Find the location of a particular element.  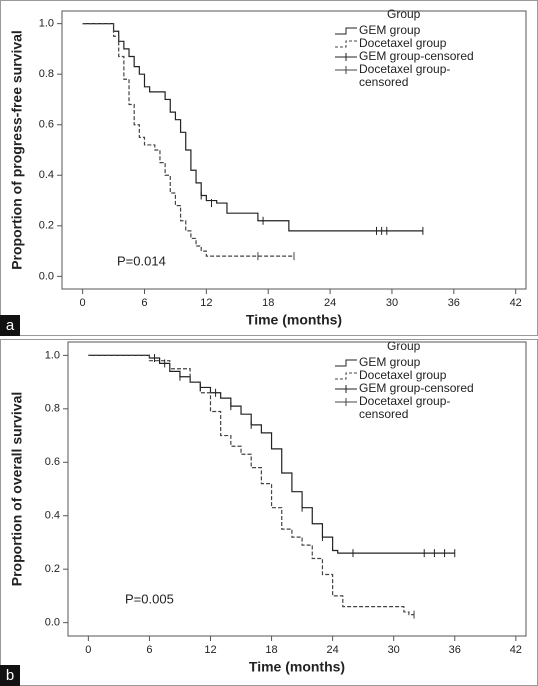

annotation: P=0.014 is located at coordinates (141, 260).